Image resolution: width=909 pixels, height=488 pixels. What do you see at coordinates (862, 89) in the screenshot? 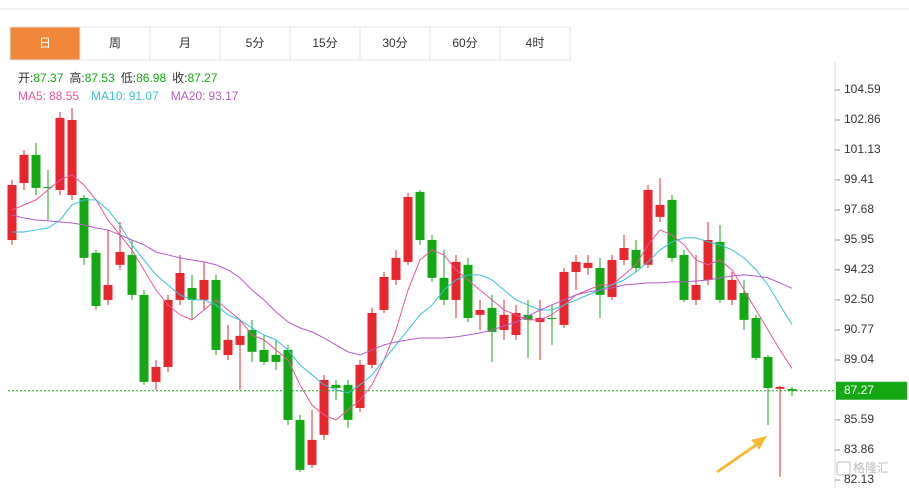
I see `y-tick-label: 104.59` at bounding box center [862, 89].